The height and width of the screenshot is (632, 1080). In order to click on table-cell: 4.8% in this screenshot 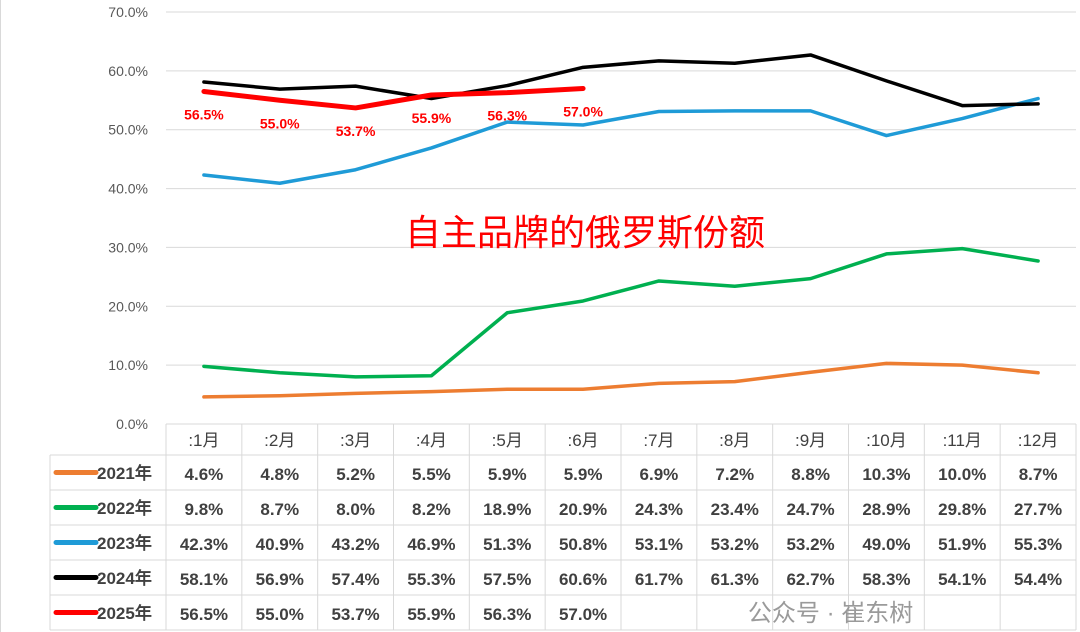, I will do `click(279, 474)`.